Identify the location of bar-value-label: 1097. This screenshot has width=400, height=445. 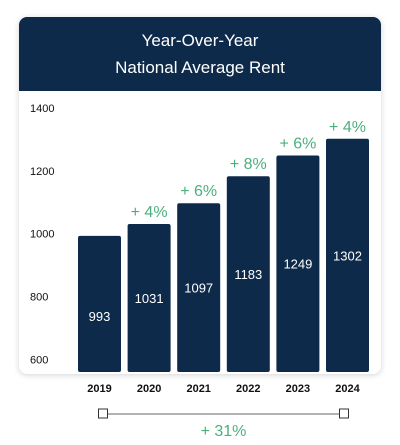
(198, 288).